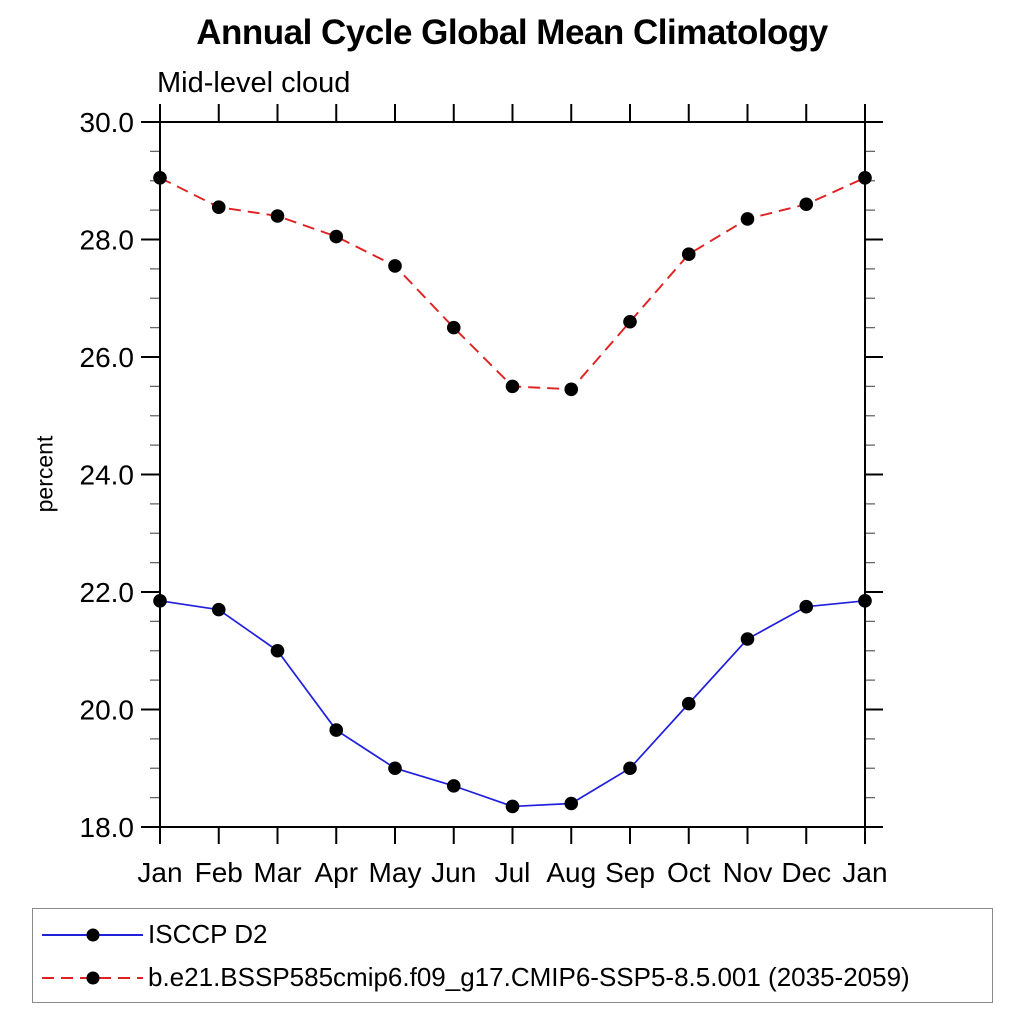 This screenshot has width=1024, height=1024. What do you see at coordinates (107, 122) in the screenshot?
I see `y-tick-label: 30.0` at bounding box center [107, 122].